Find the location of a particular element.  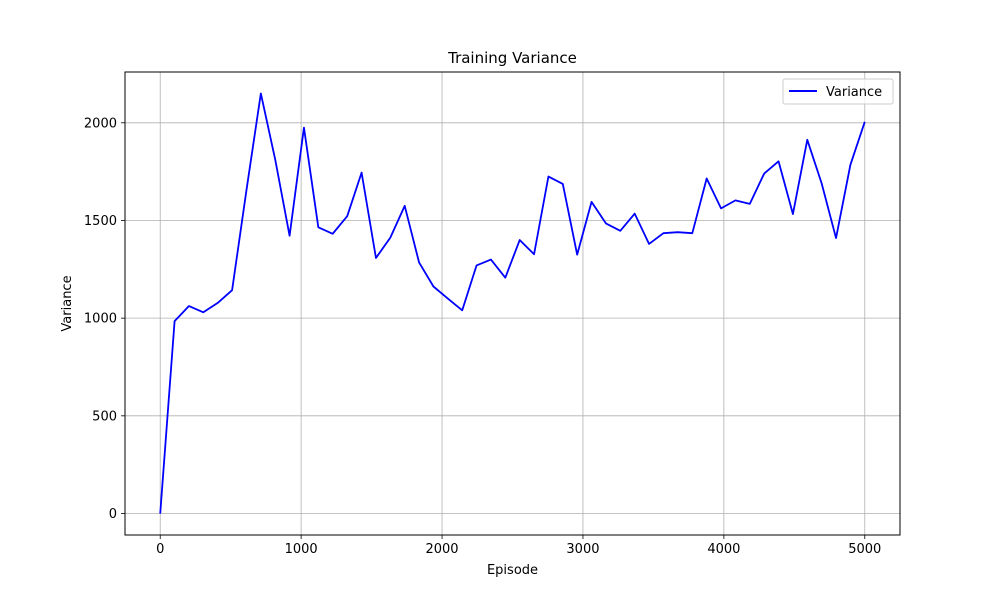

y-tick-label: 1500 is located at coordinates (100, 221).